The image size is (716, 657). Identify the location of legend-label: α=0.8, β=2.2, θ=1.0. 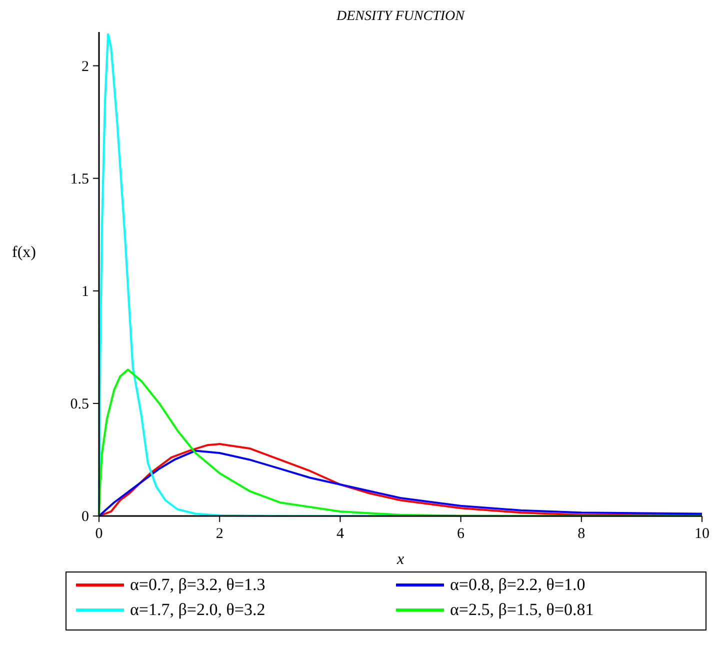
(518, 584).